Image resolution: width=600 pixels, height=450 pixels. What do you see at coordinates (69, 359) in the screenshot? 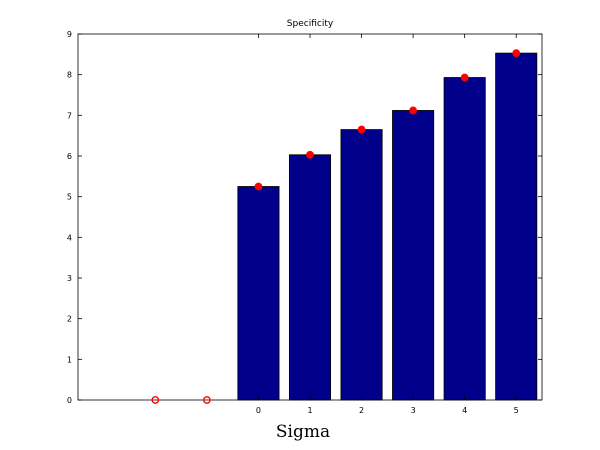
I see `y-tick-label: 1` at bounding box center [69, 359].